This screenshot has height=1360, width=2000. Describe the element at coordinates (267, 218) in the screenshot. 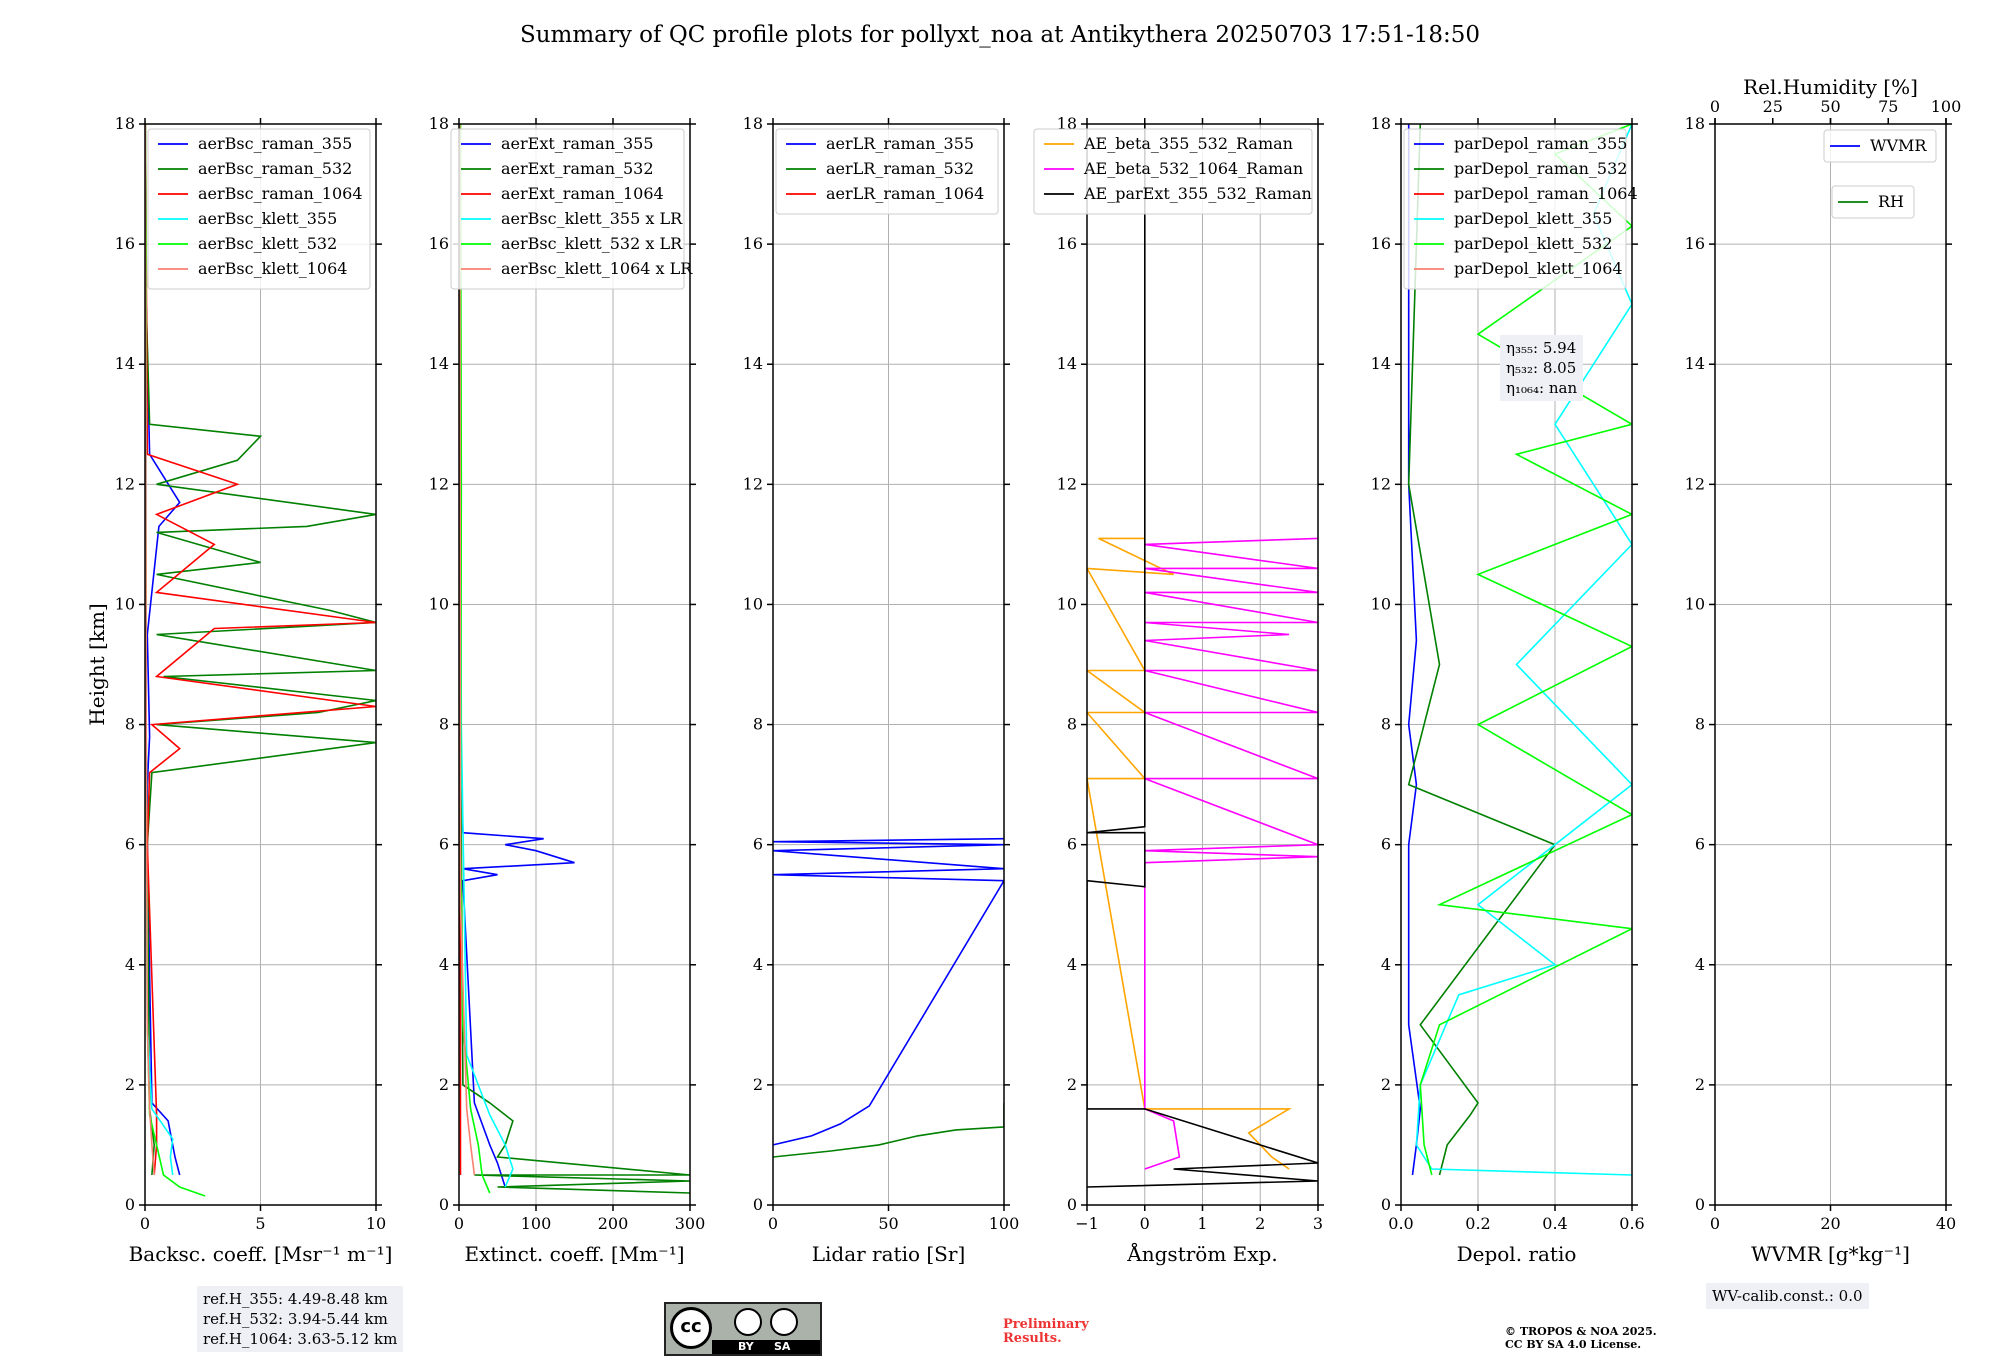

I see `legend-entry: aerBsc_klett_355` at that location.